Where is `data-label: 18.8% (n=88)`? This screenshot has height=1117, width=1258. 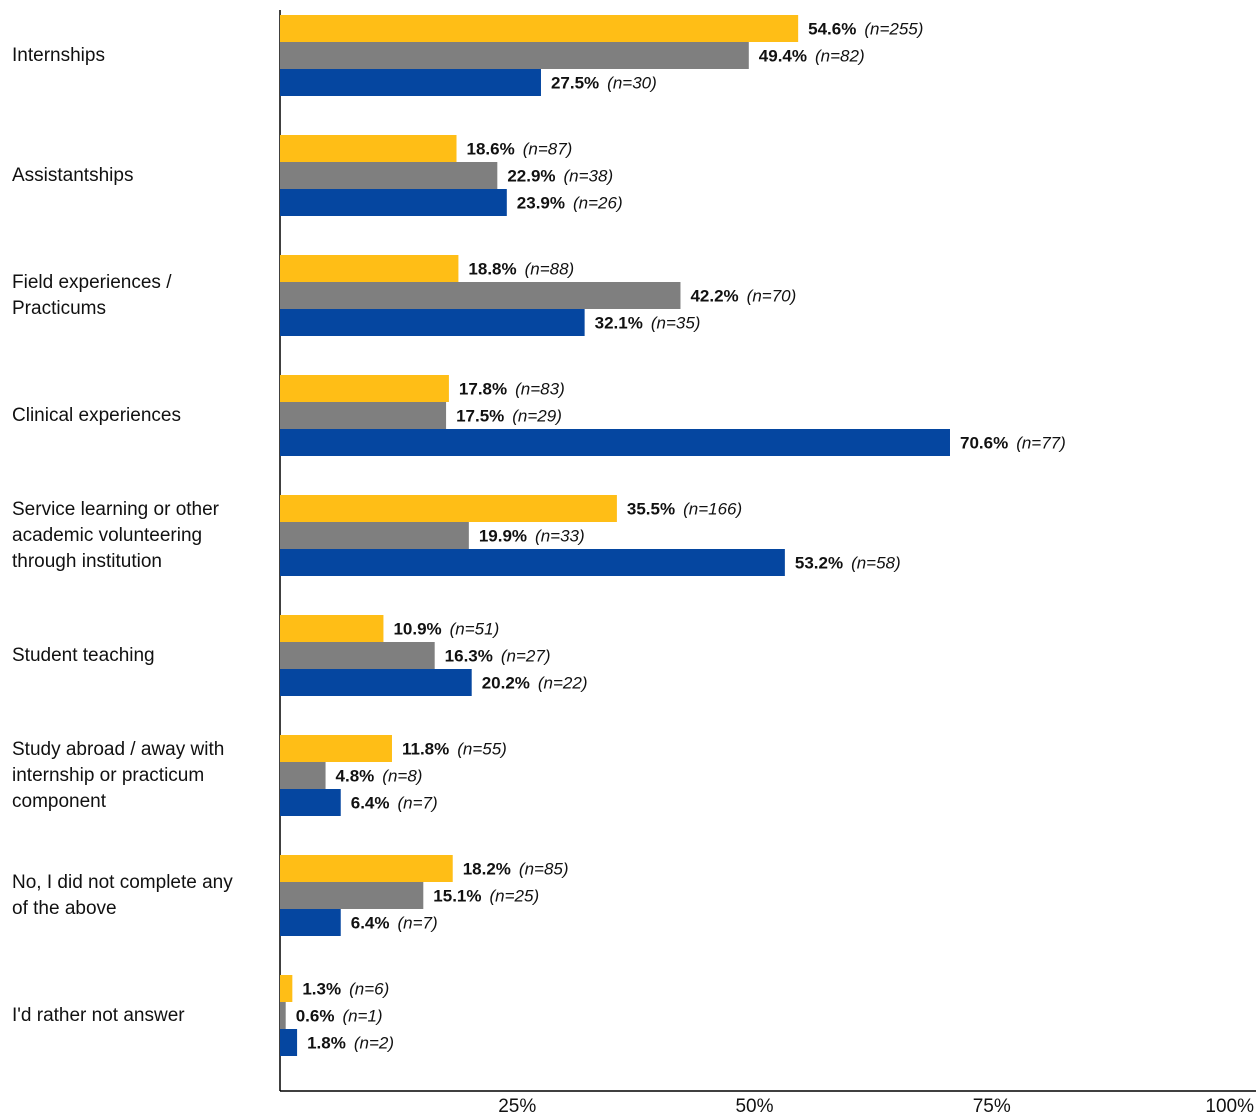
data-label: 18.8% (n=88) is located at coordinates (521, 269).